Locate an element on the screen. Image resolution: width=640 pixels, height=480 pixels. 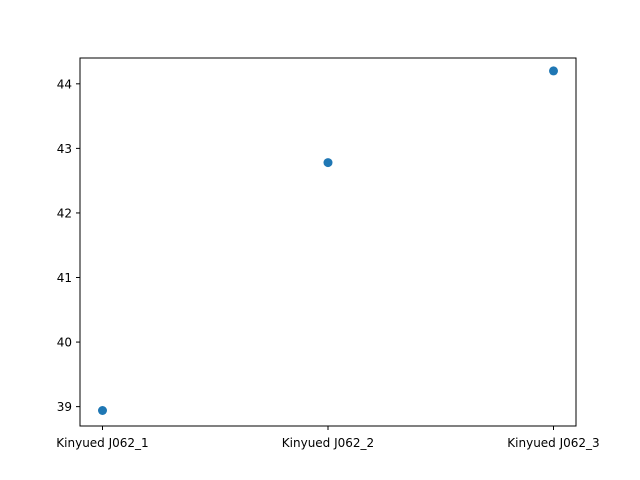
y-tick-label: 39 is located at coordinates (64, 407).